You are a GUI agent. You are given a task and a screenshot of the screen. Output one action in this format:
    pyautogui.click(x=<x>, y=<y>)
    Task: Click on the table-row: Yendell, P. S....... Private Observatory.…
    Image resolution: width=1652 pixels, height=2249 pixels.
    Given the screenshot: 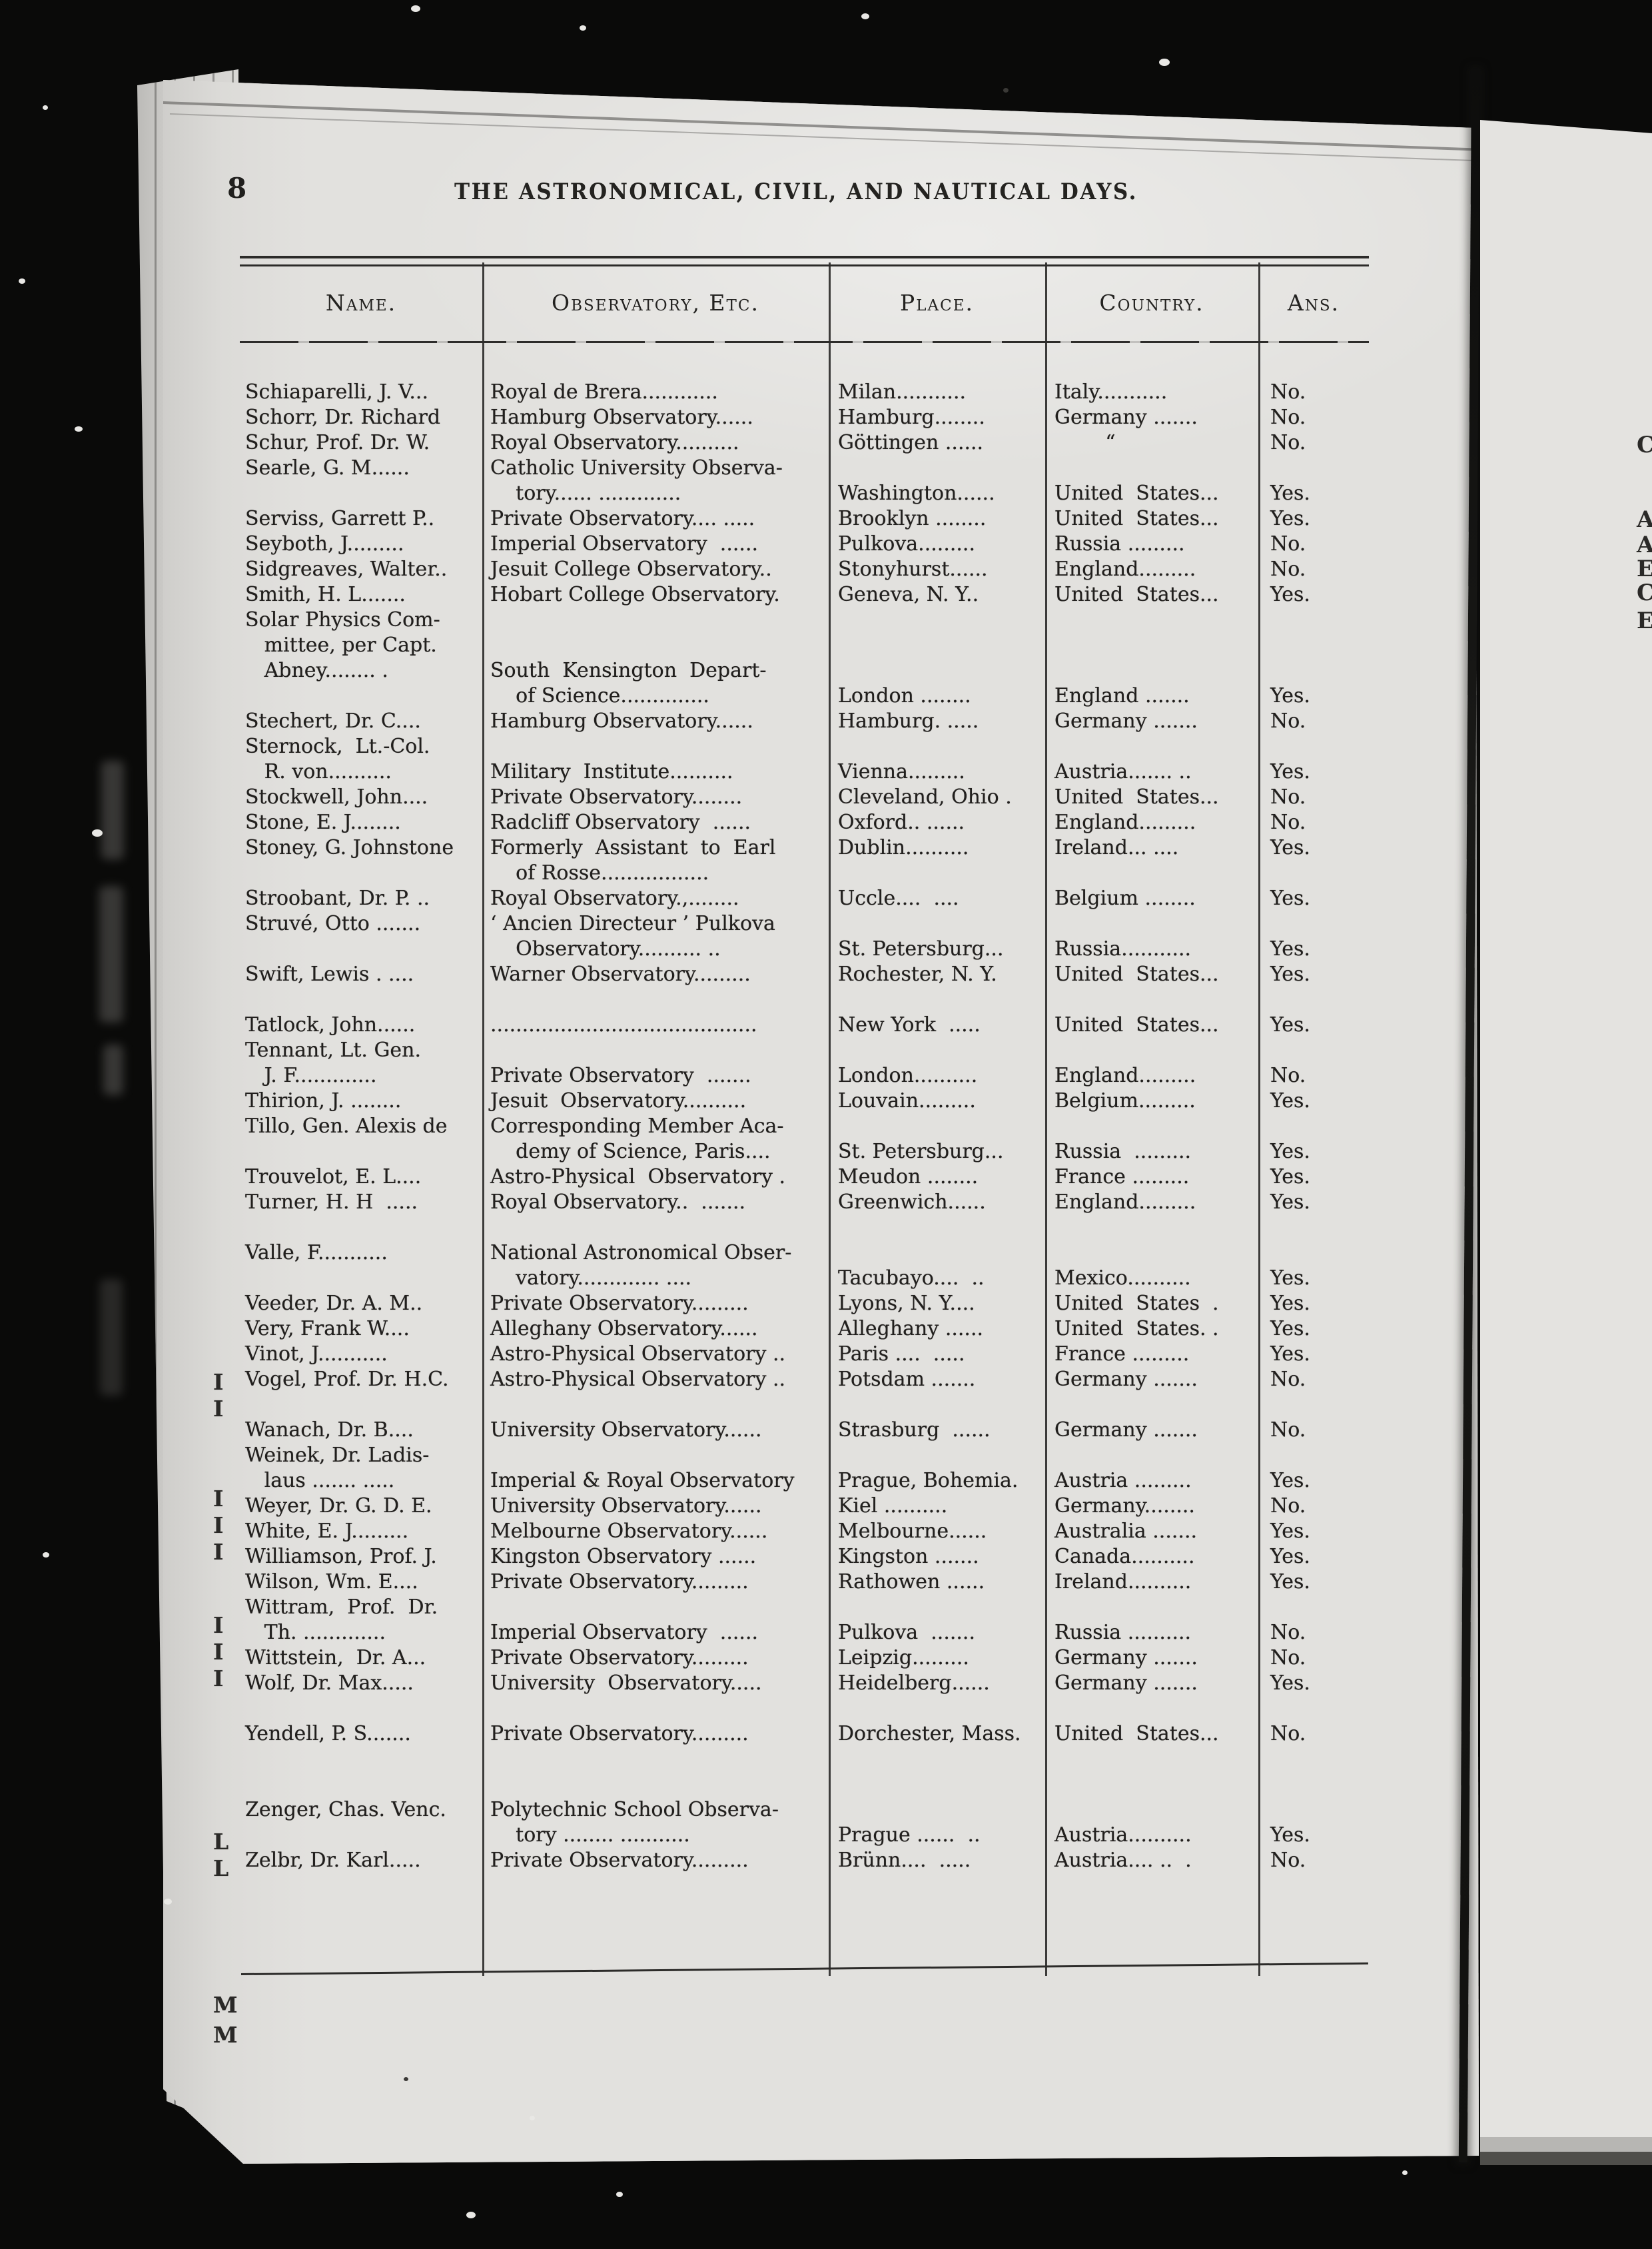 What is the action you would take?
    pyautogui.click(x=804, y=1734)
    